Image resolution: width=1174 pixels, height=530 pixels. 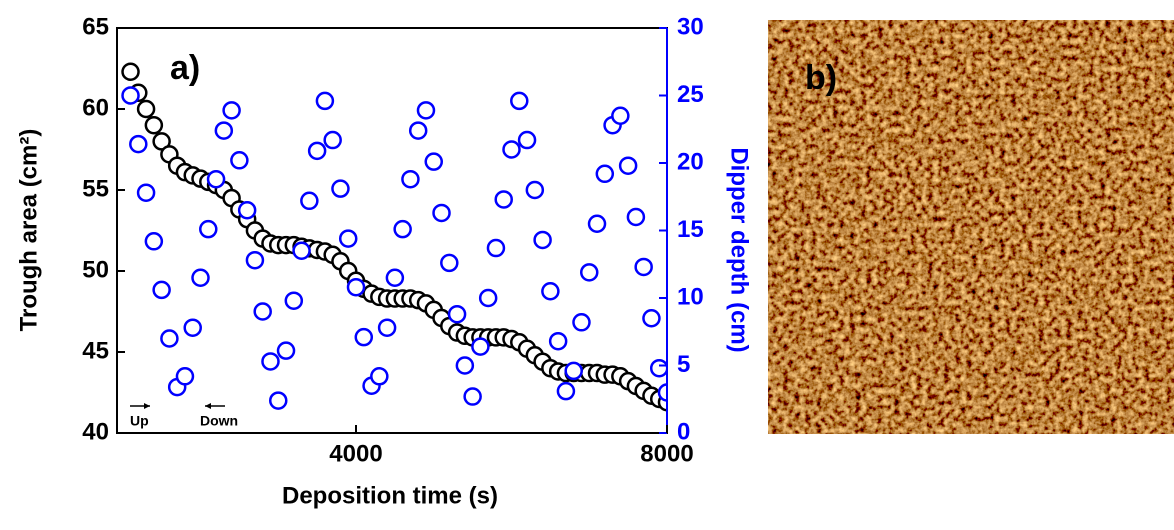 What do you see at coordinates (690, 94) in the screenshot?
I see `y2-tick-label: 25` at bounding box center [690, 94].